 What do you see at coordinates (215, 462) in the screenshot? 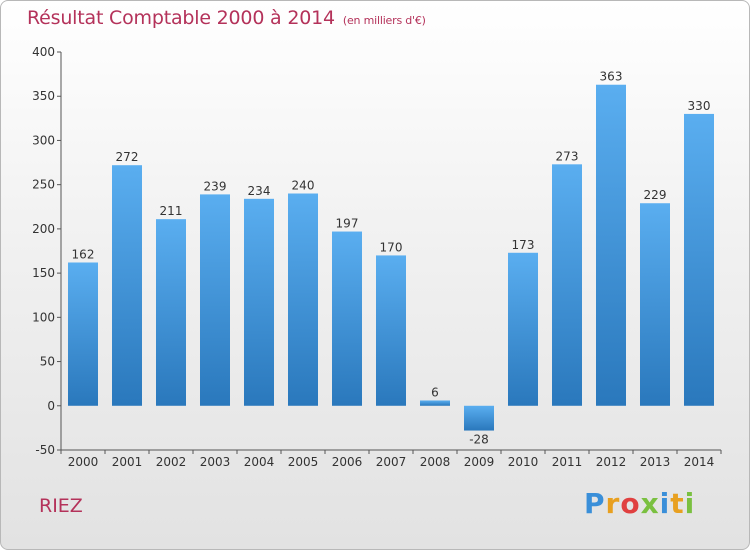
I see `x-tick-label: 2003` at bounding box center [215, 462].